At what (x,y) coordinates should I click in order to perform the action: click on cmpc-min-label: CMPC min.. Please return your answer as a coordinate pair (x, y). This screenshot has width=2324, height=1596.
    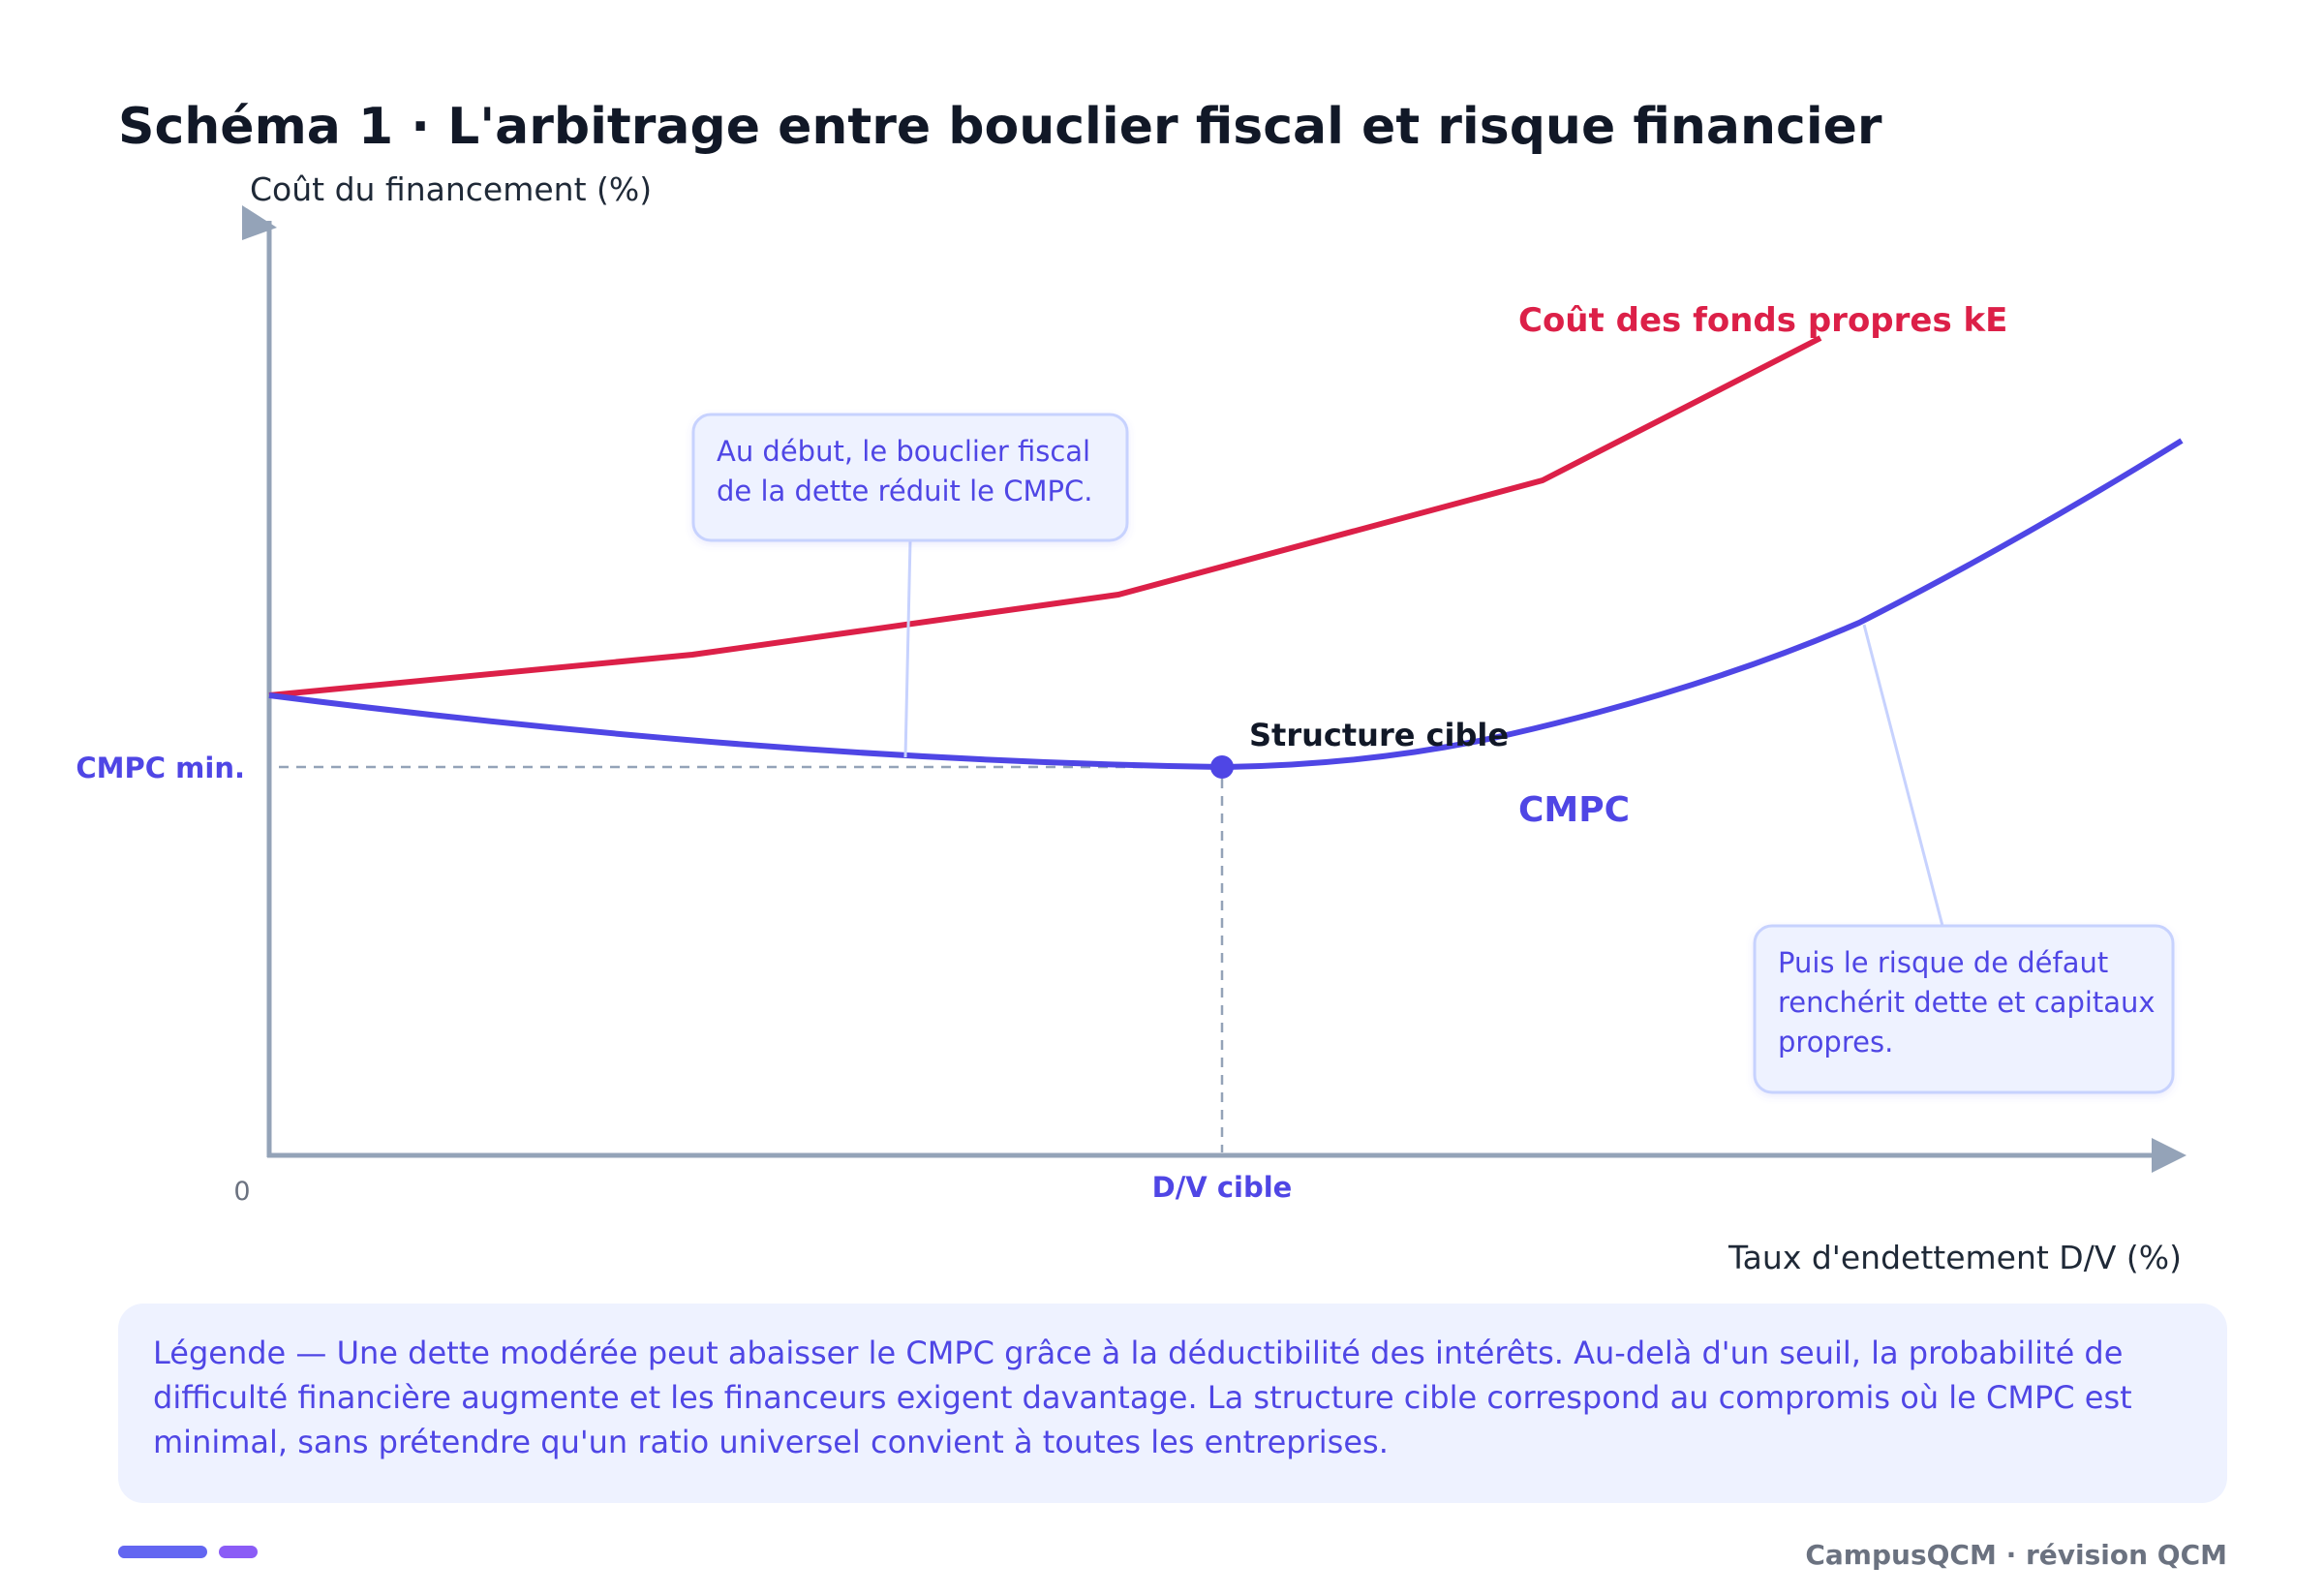
    Looking at the image, I should click on (161, 768).